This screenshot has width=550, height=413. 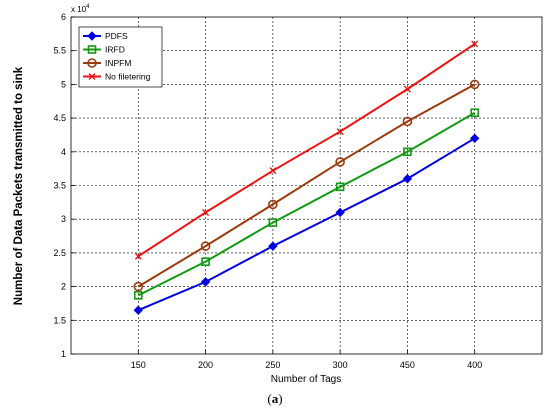 What do you see at coordinates (63, 17) in the screenshot?
I see `y-tick-label: 6` at bounding box center [63, 17].